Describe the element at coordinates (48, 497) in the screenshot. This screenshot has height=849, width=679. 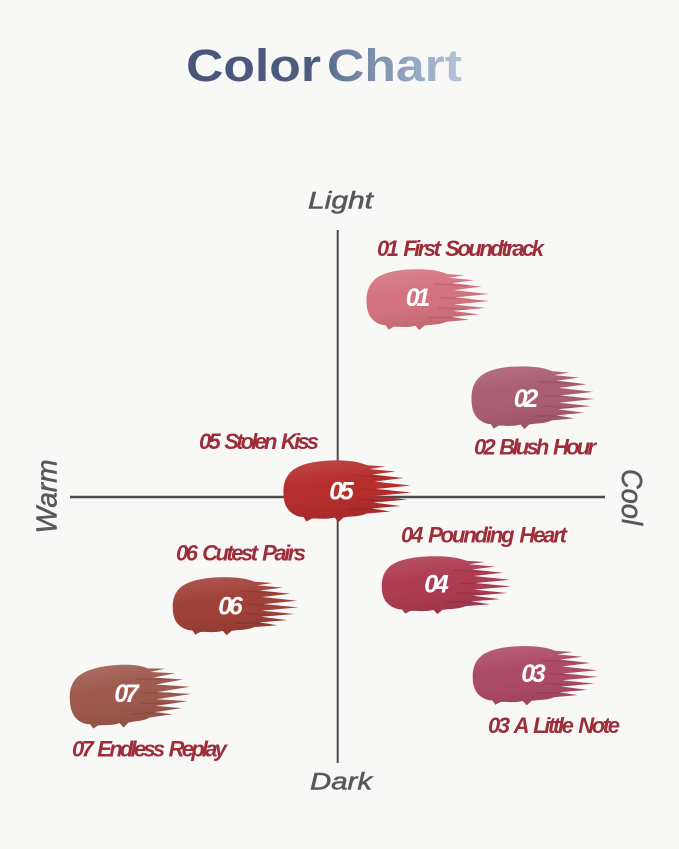
I see `svg-text: Warm` at that location.